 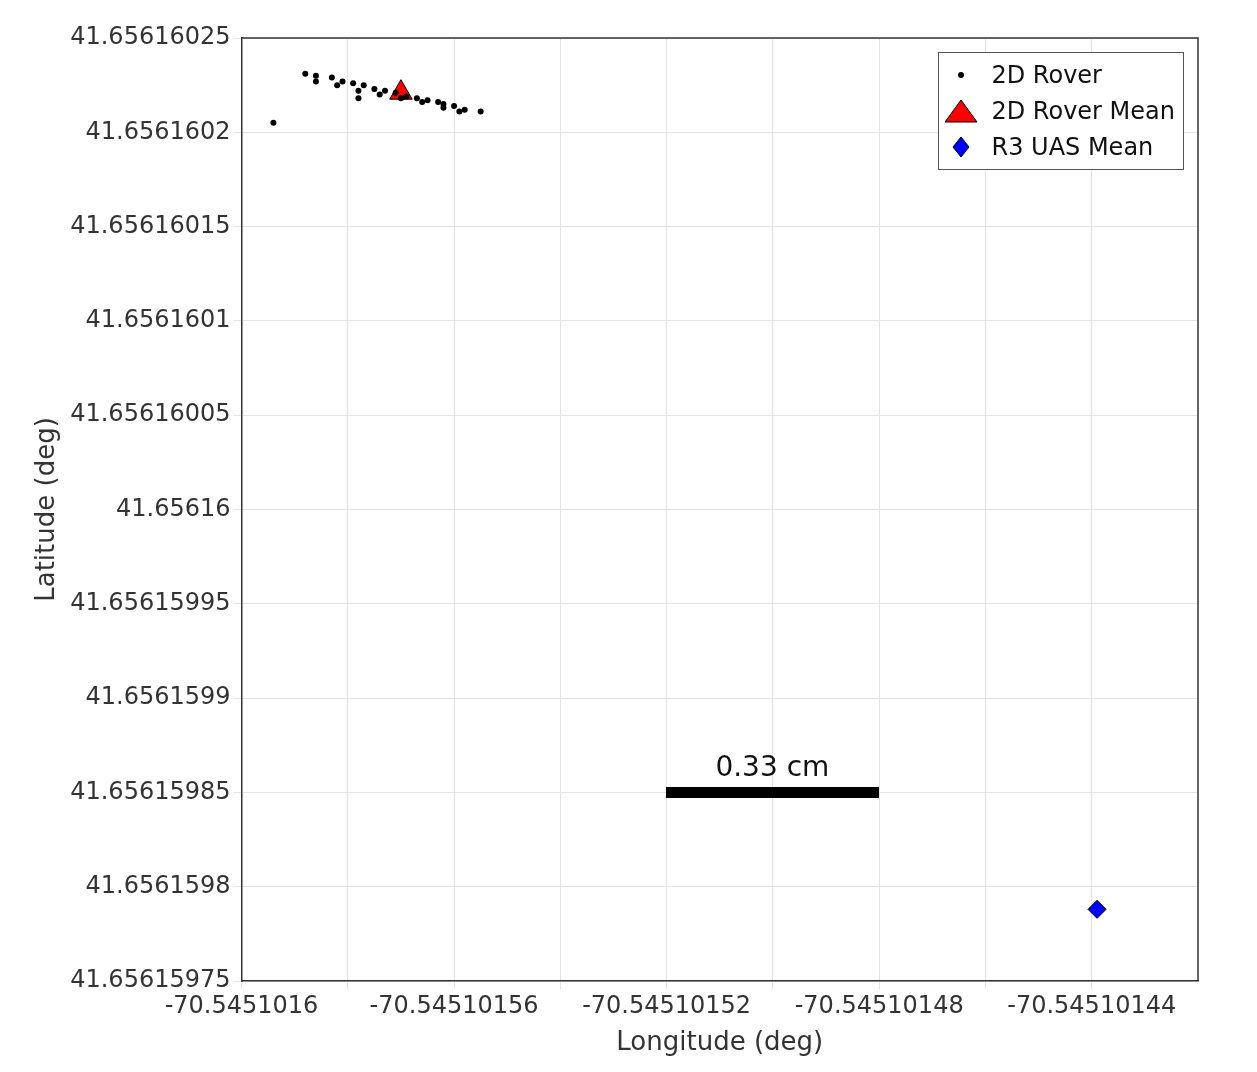 What do you see at coordinates (1072, 147) in the screenshot?
I see `legend-label: R3 UAS Mean` at bounding box center [1072, 147].